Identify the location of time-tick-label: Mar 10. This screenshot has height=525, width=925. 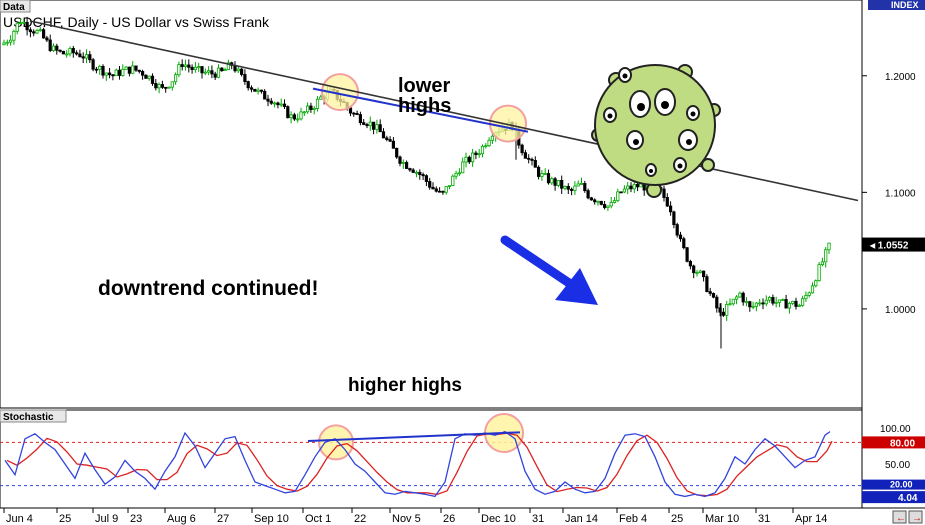
(722, 519).